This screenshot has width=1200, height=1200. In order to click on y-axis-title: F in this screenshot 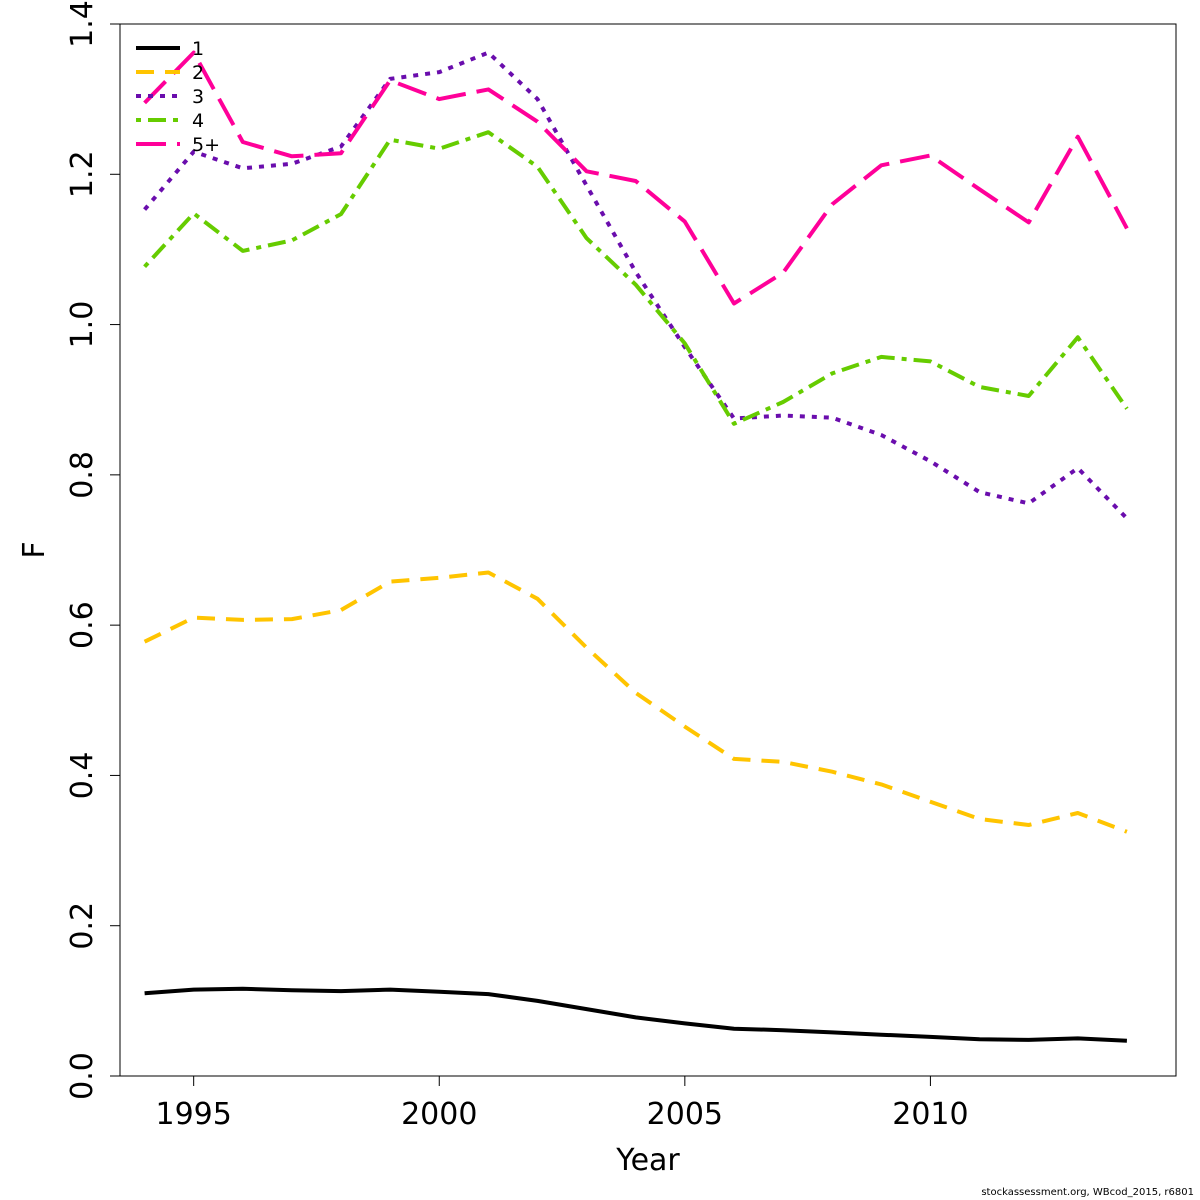, I will do `click(34, 549)`.